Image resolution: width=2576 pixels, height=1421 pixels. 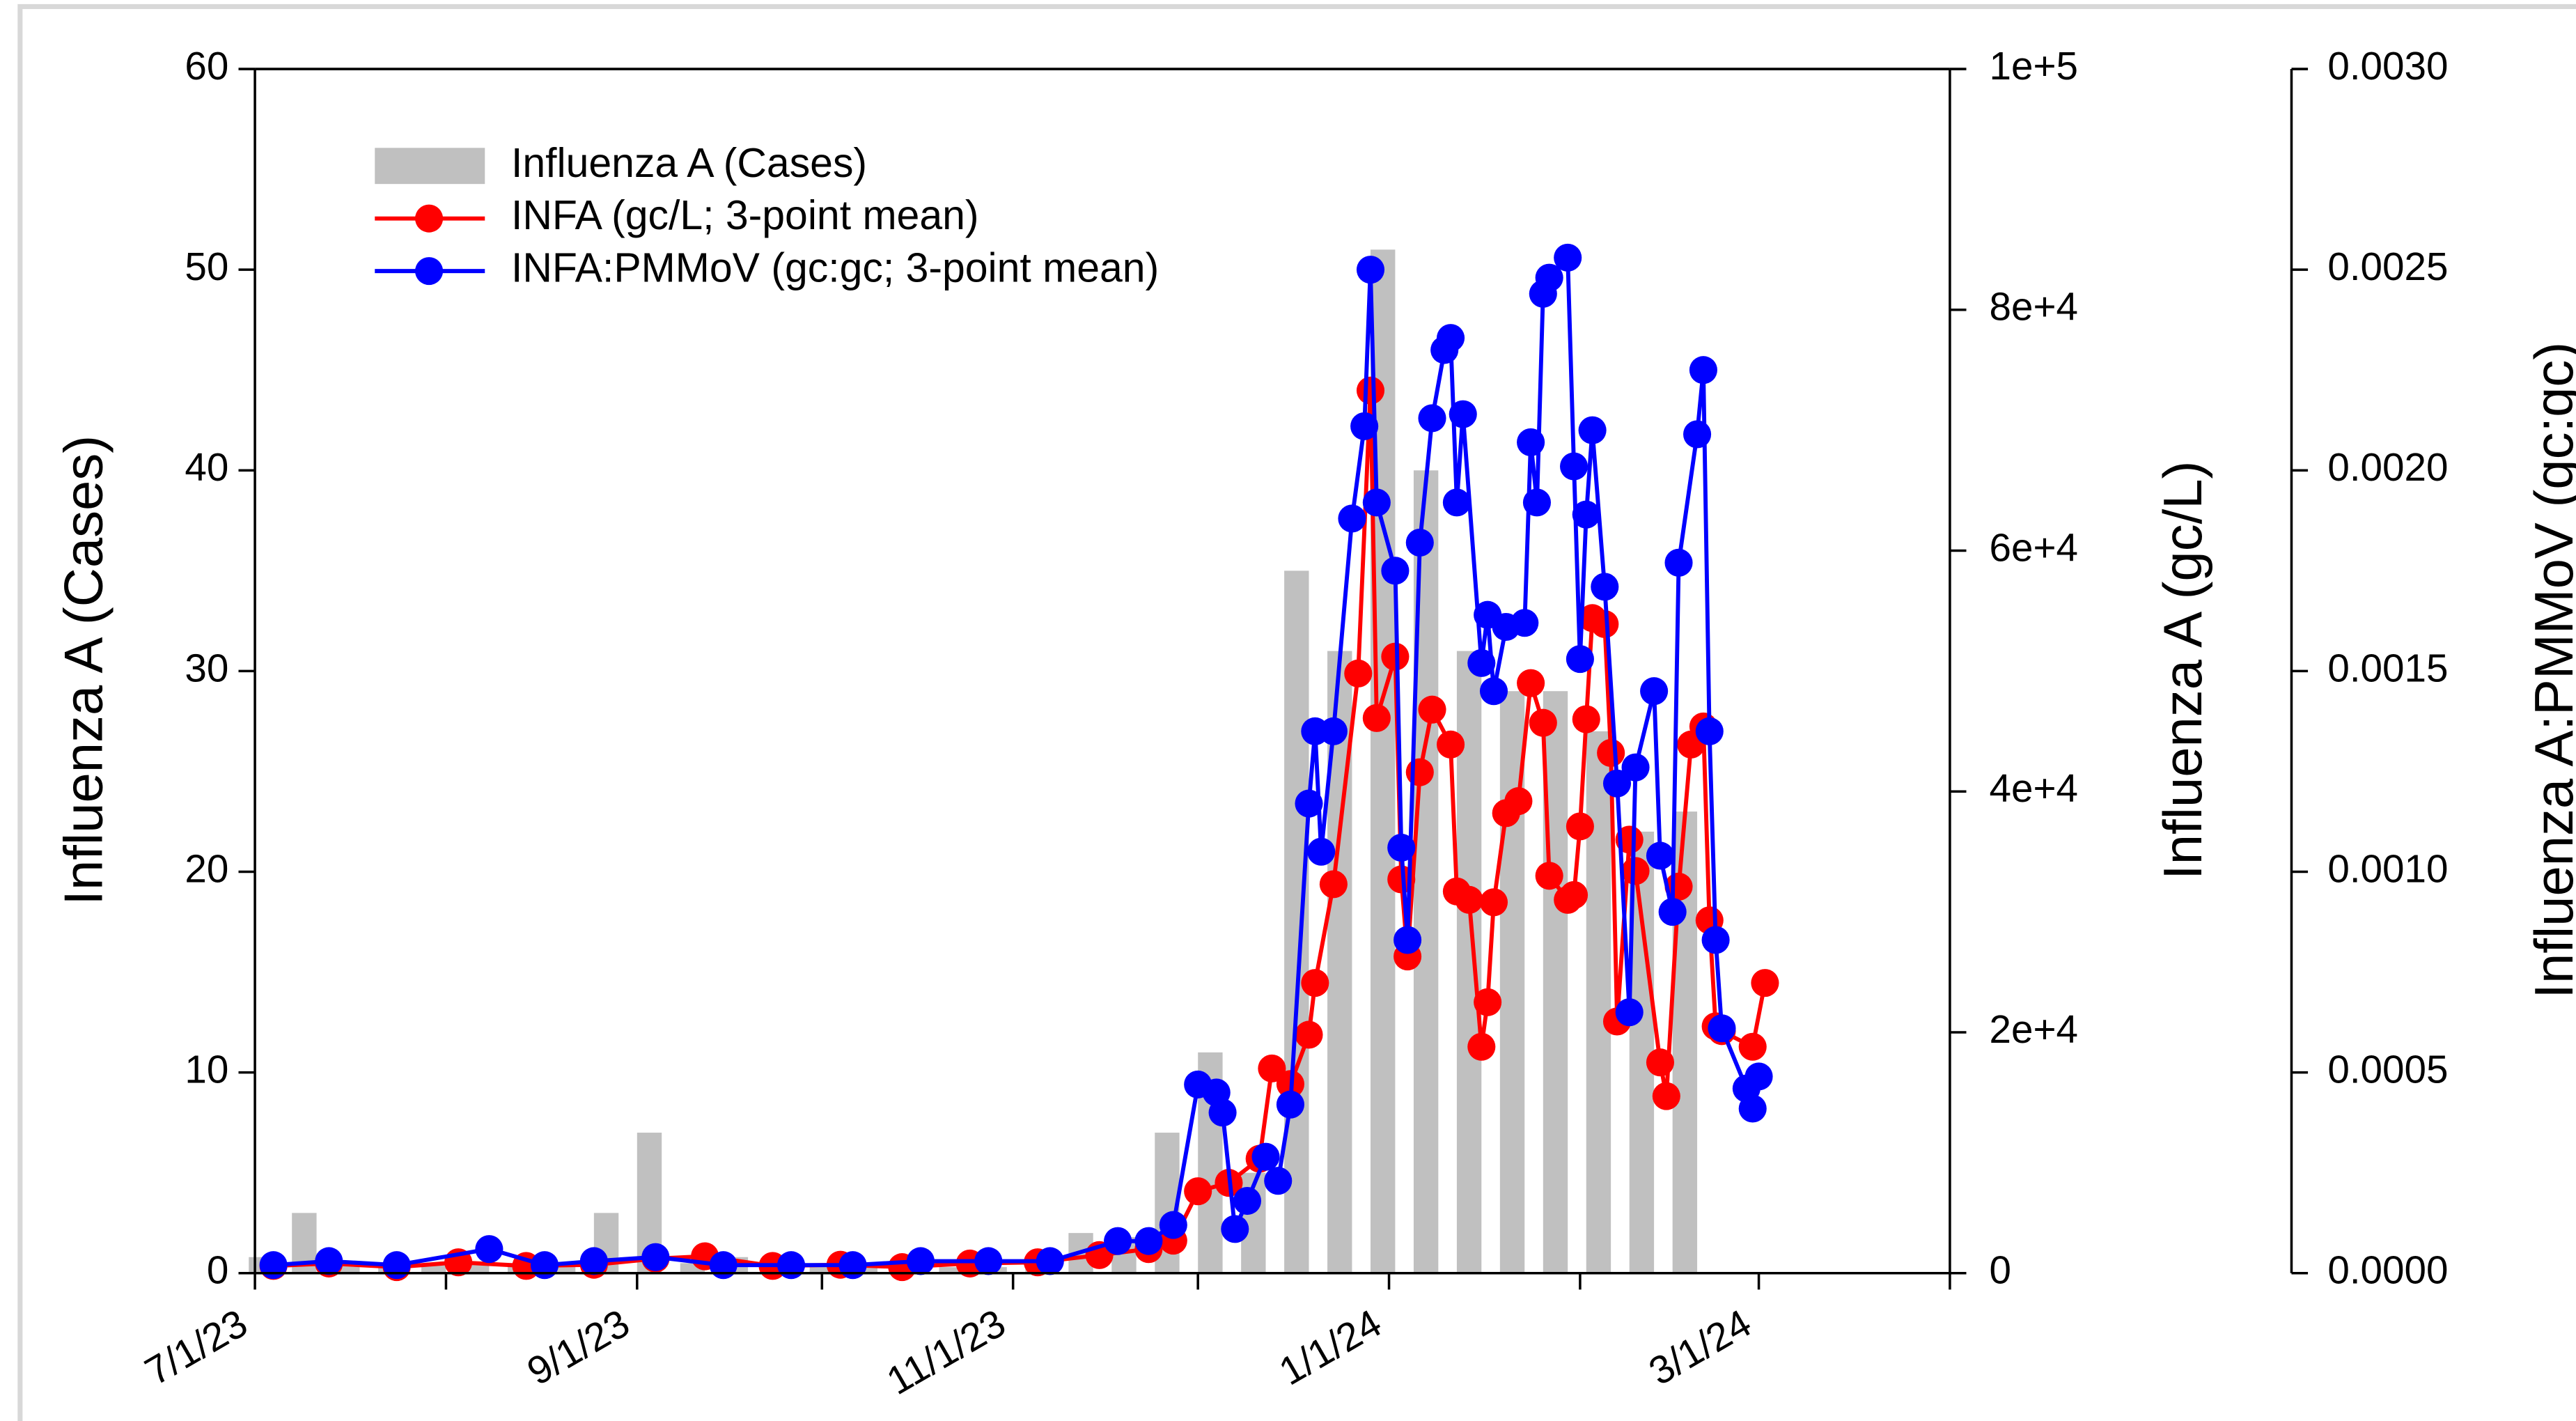 I want to click on y2-tick-label: 4e+4, so click(x=2034, y=788).